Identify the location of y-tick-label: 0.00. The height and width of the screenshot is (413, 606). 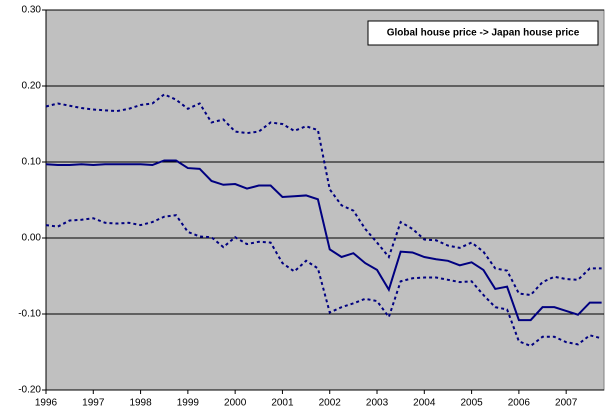
(32, 238).